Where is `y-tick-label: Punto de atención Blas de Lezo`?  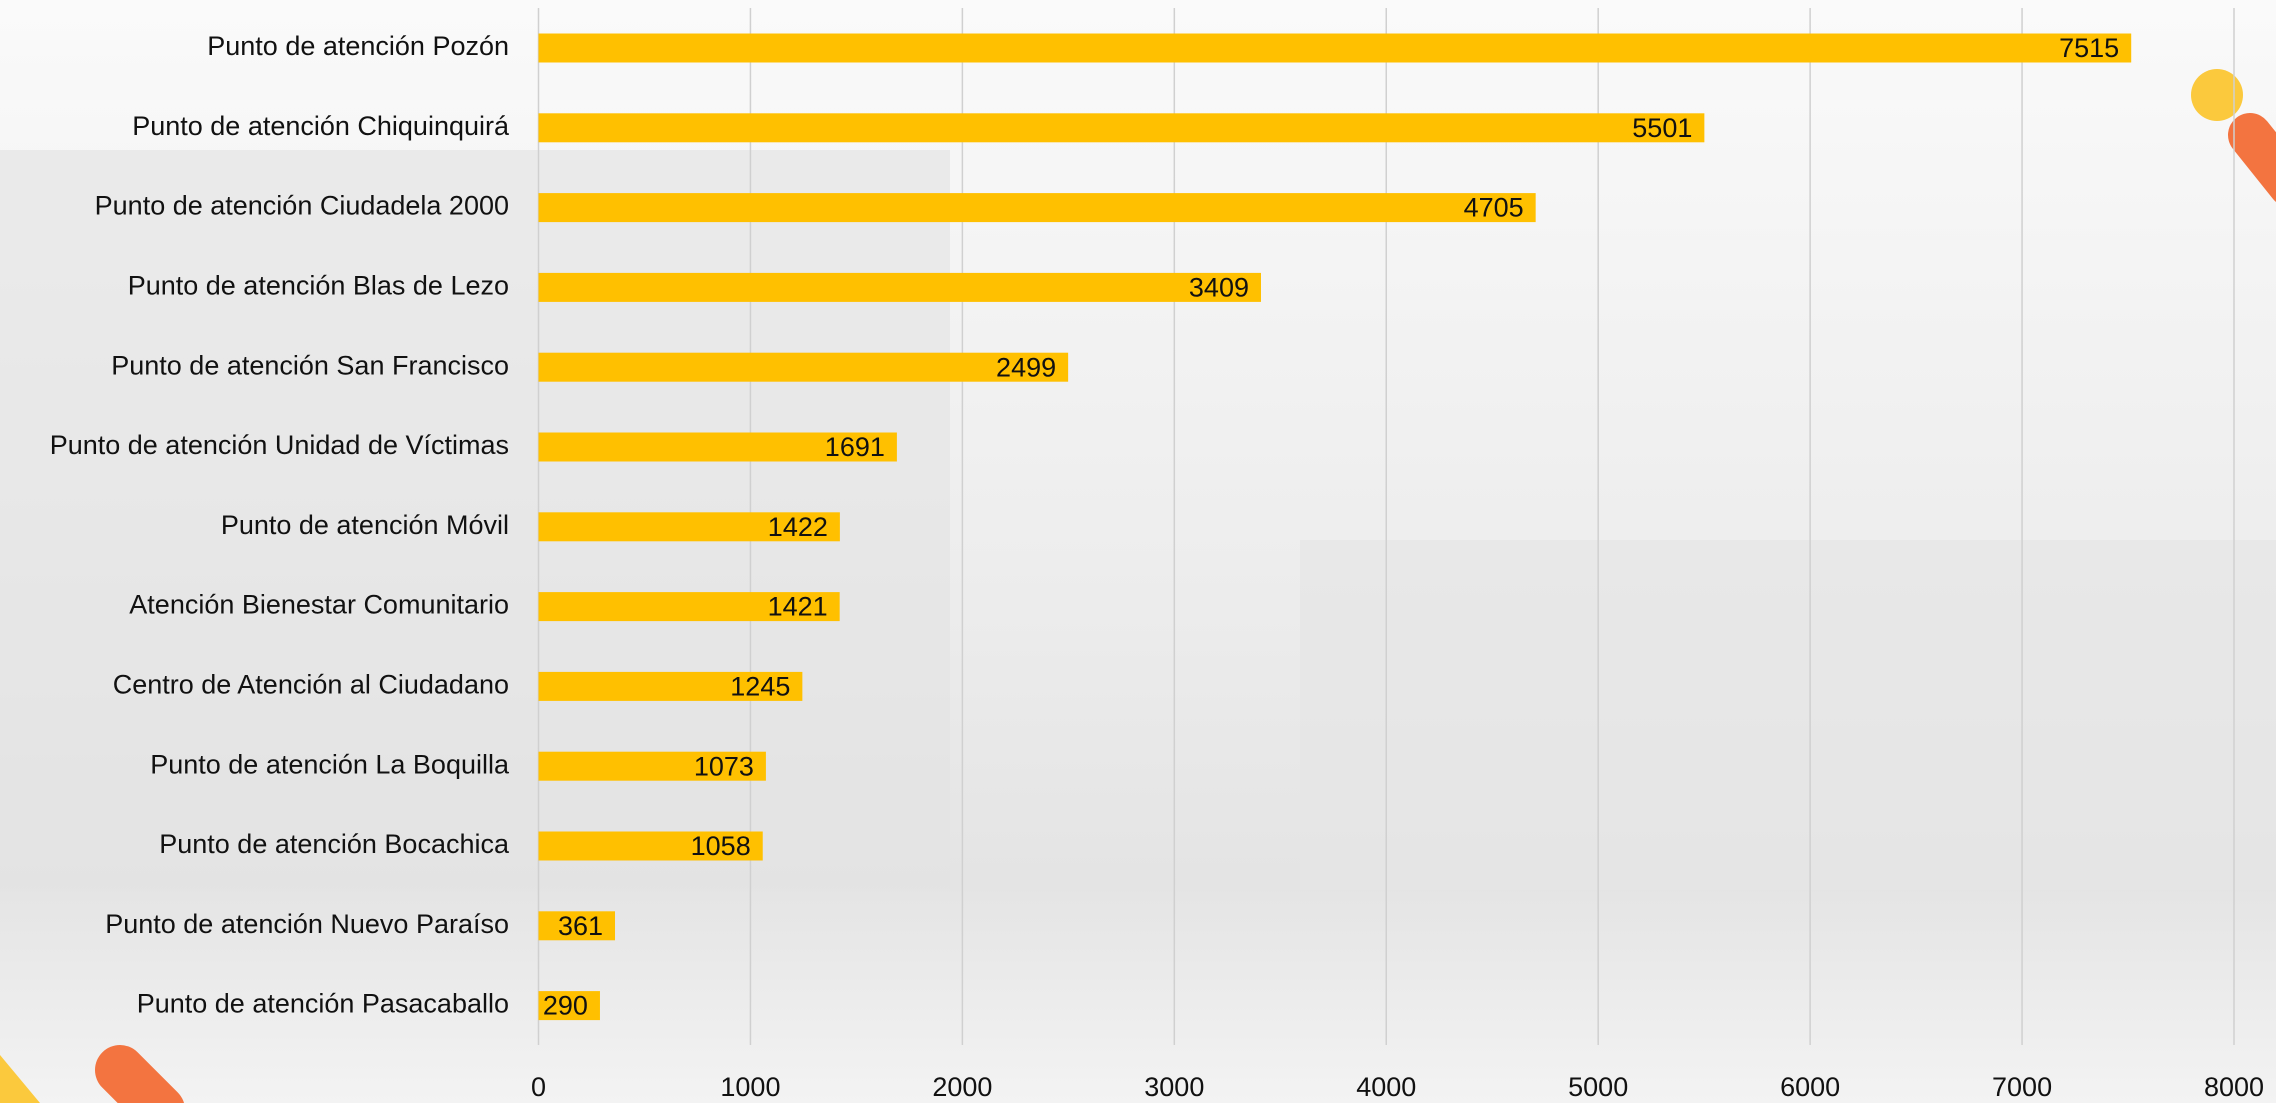
y-tick-label: Punto de atención Blas de Lezo is located at coordinates (318, 286).